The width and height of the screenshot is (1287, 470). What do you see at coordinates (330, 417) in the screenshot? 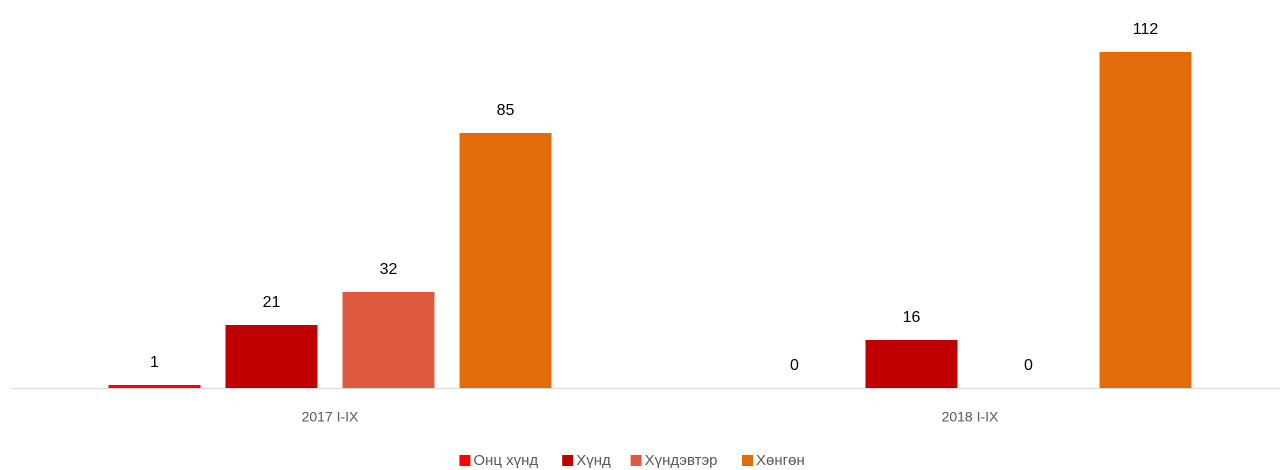
I see `x-tick-label: 2017 I-IX` at bounding box center [330, 417].